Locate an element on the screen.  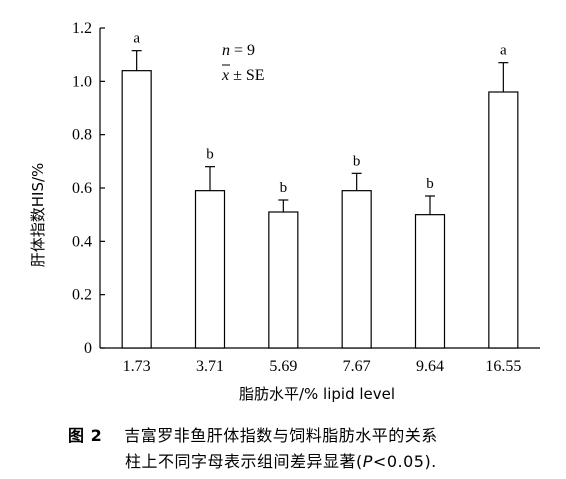
mean-se-label: x ± SE is located at coordinates (243, 75).